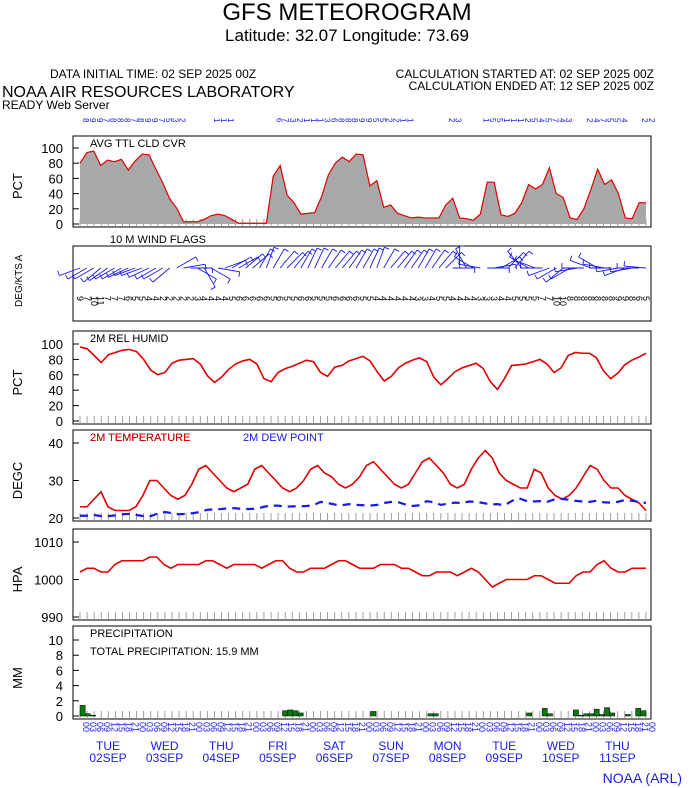  I want to click on date-label: 06SEP, so click(334, 758).